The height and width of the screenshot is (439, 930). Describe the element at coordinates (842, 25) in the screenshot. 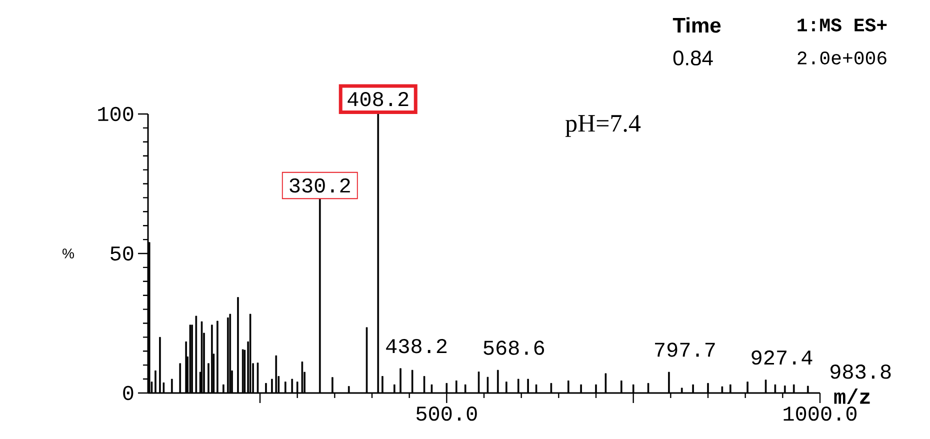

I see `text: 1:MS ES+` at that location.